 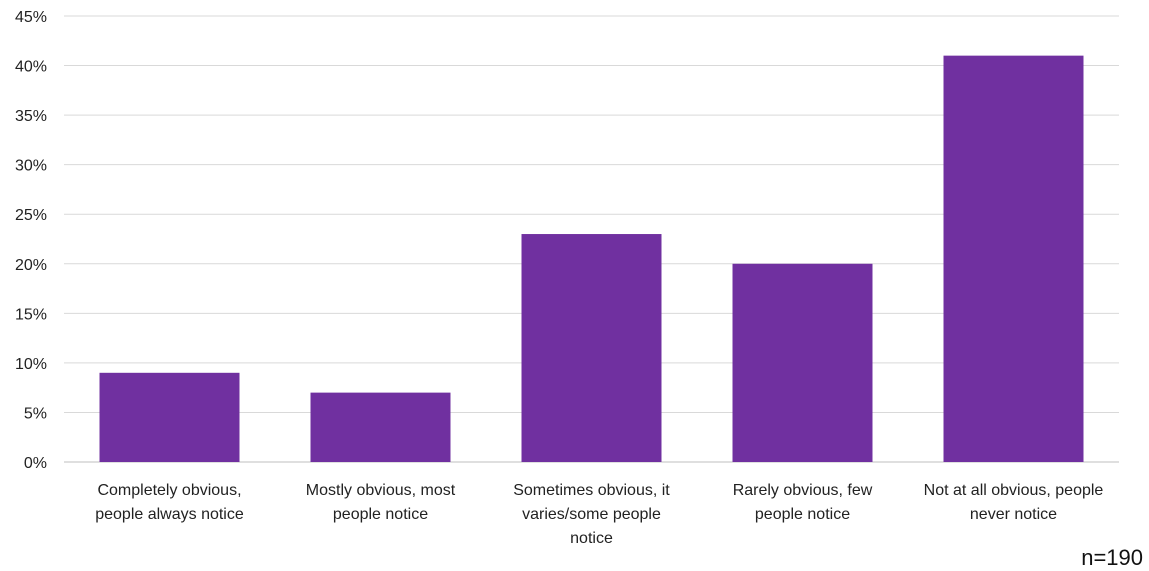 What do you see at coordinates (35, 413) in the screenshot?
I see `y-tick-label: 5%` at bounding box center [35, 413].